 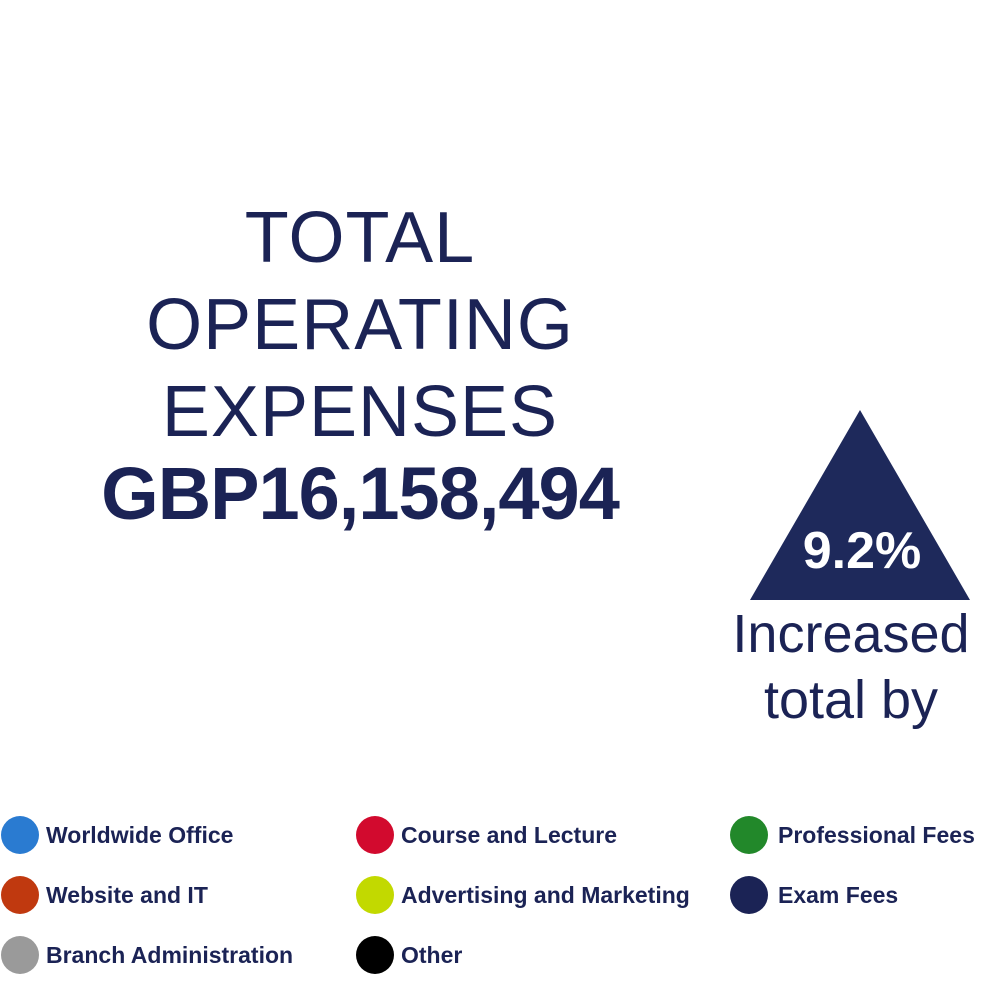 What do you see at coordinates (545, 894) in the screenshot?
I see `legend-label: Advertising and Marketing` at bounding box center [545, 894].